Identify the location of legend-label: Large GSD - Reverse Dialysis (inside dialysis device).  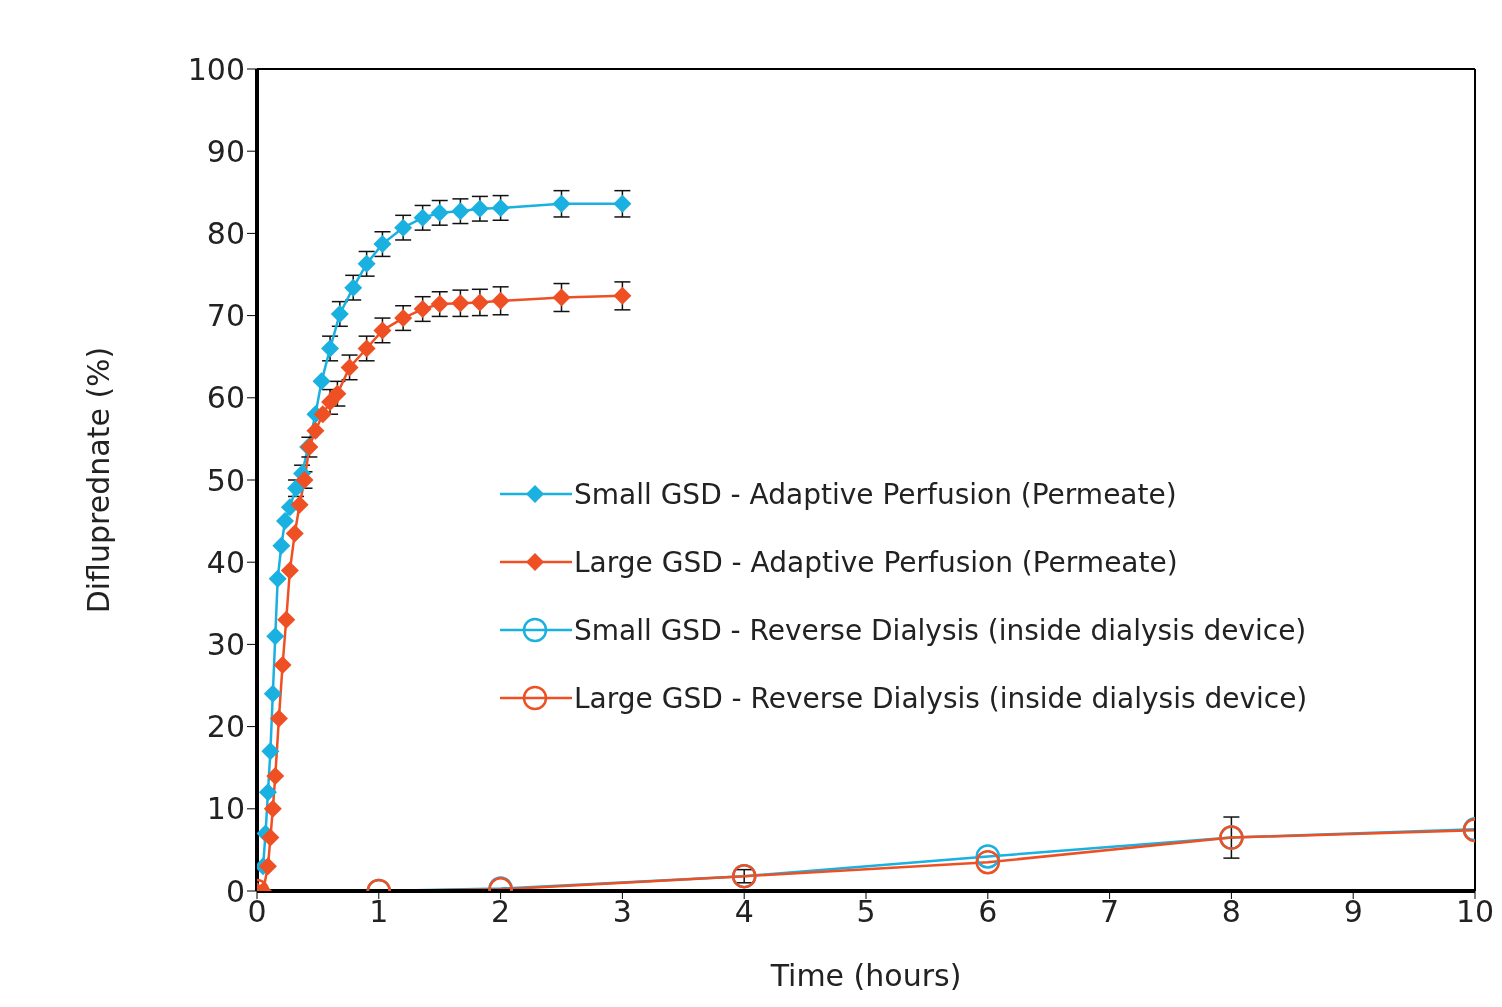
(941, 698).